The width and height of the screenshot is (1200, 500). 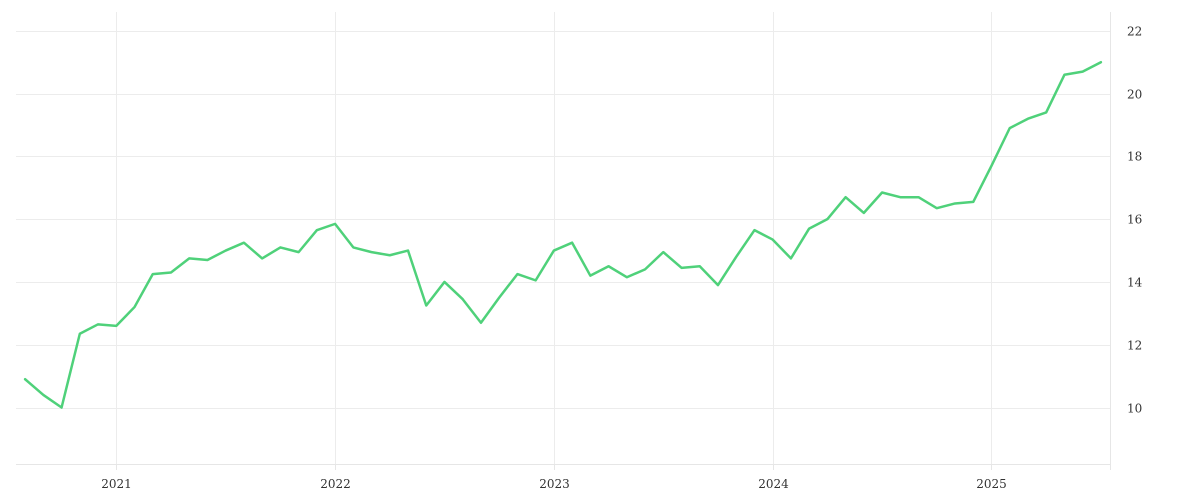 I want to click on y-tick-label: 10, so click(x=1134, y=409).